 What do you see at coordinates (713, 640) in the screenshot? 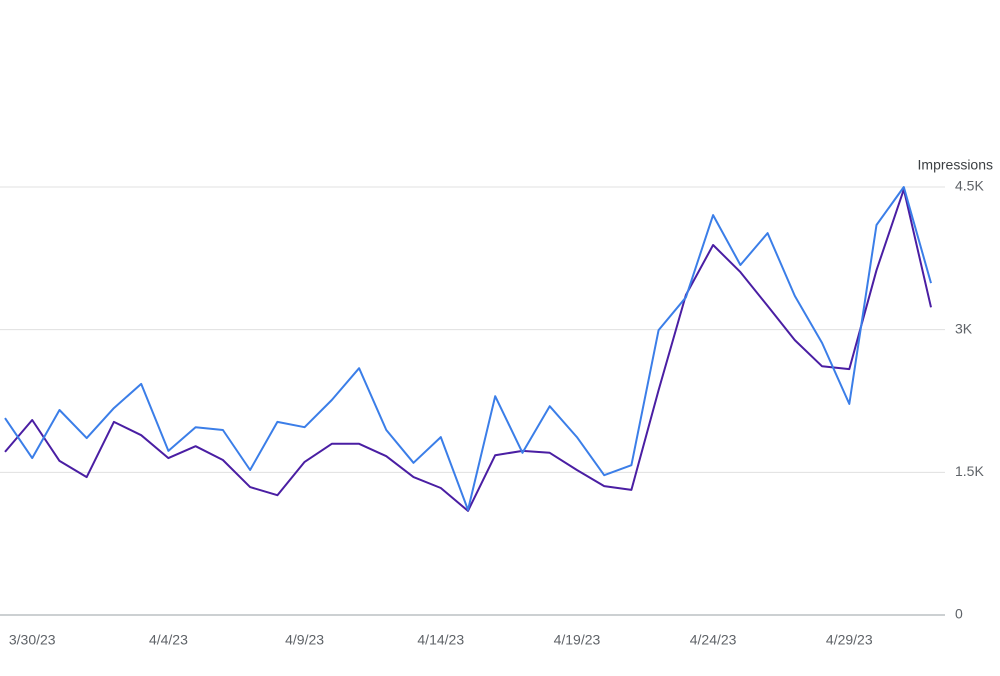
I see `x-tick-label: 4/24/23` at bounding box center [713, 640].